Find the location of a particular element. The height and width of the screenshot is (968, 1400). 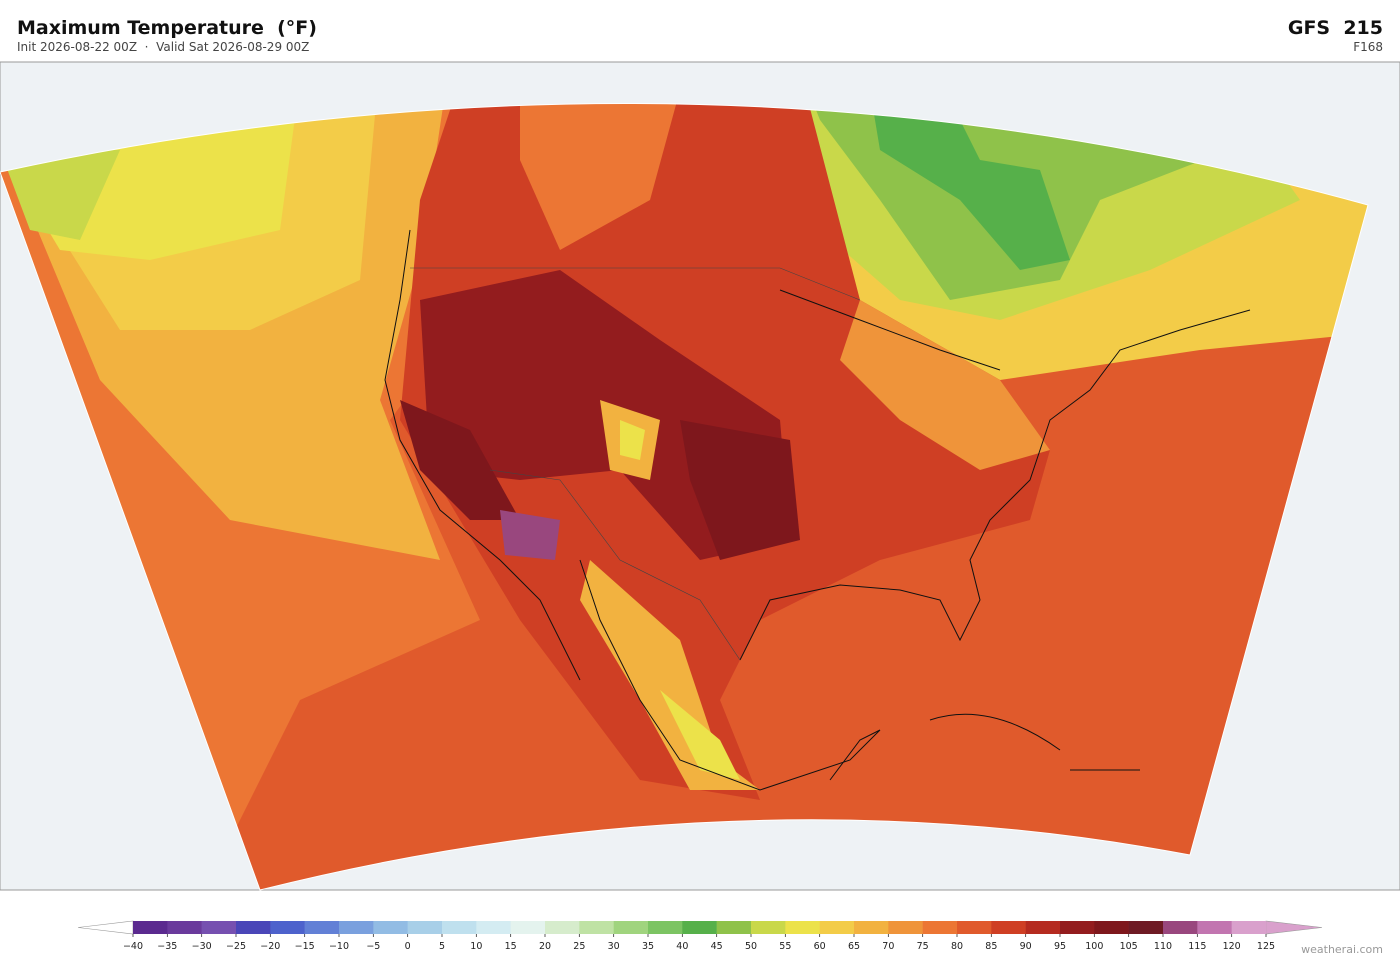

colorbar-tick-label: −40 is located at coordinates (133, 946).